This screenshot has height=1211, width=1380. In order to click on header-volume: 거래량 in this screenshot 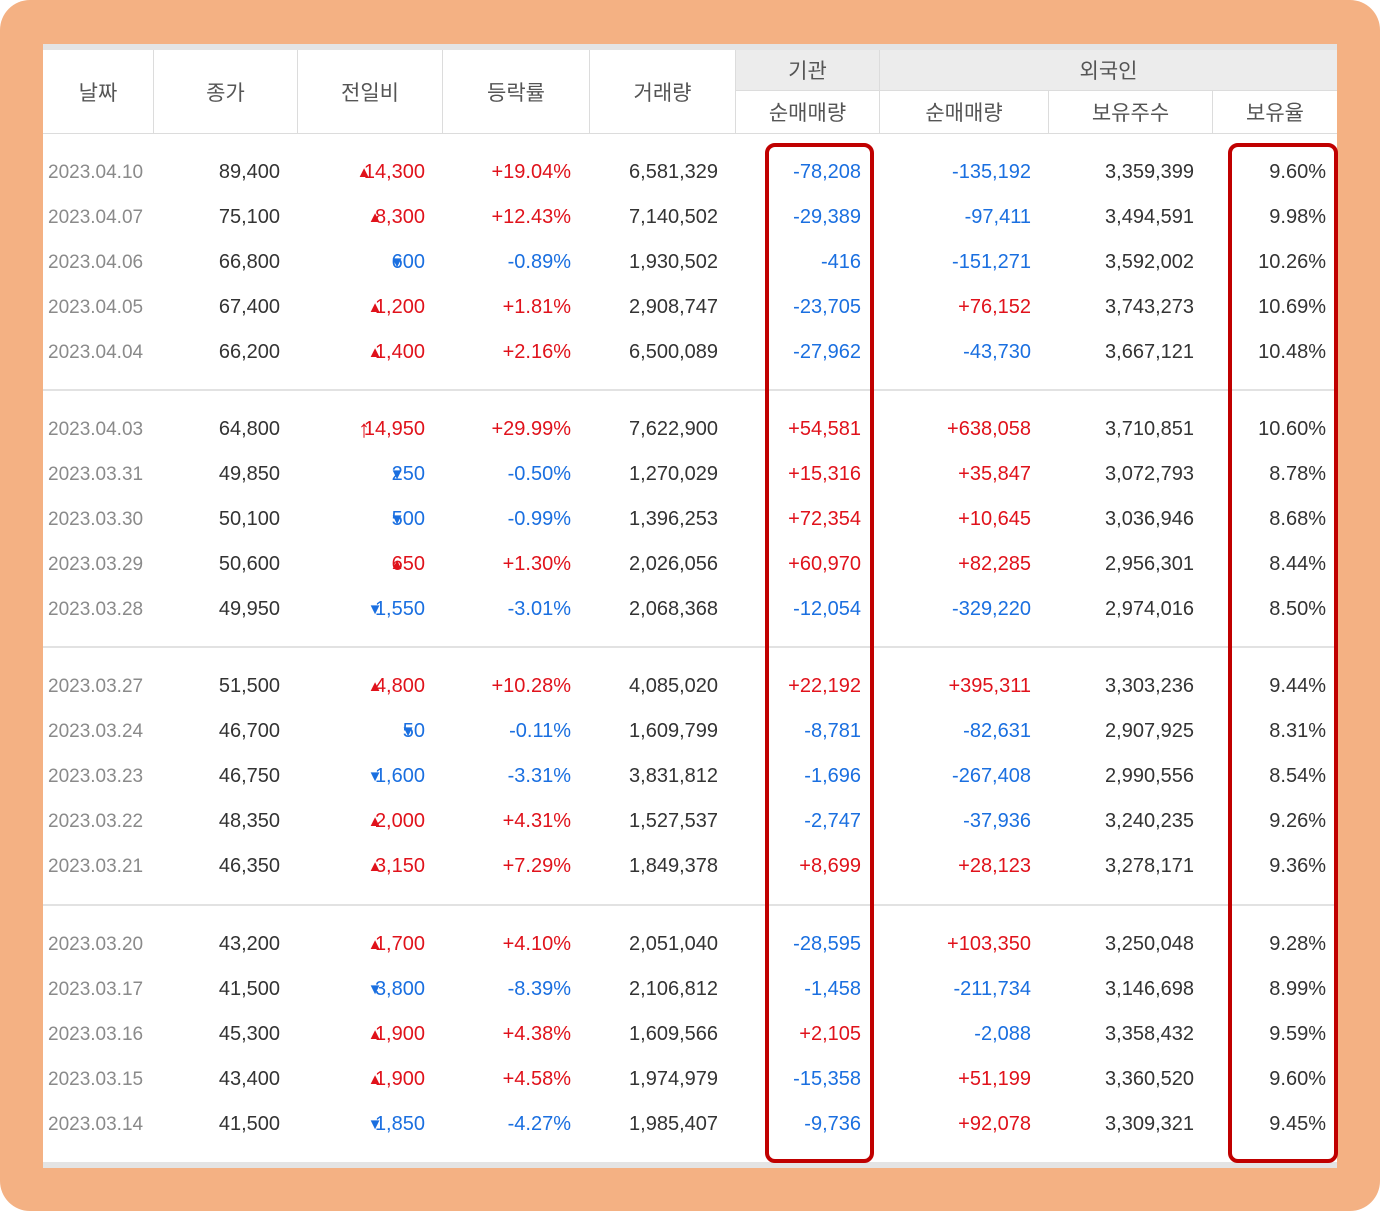, I will do `click(662, 92)`.